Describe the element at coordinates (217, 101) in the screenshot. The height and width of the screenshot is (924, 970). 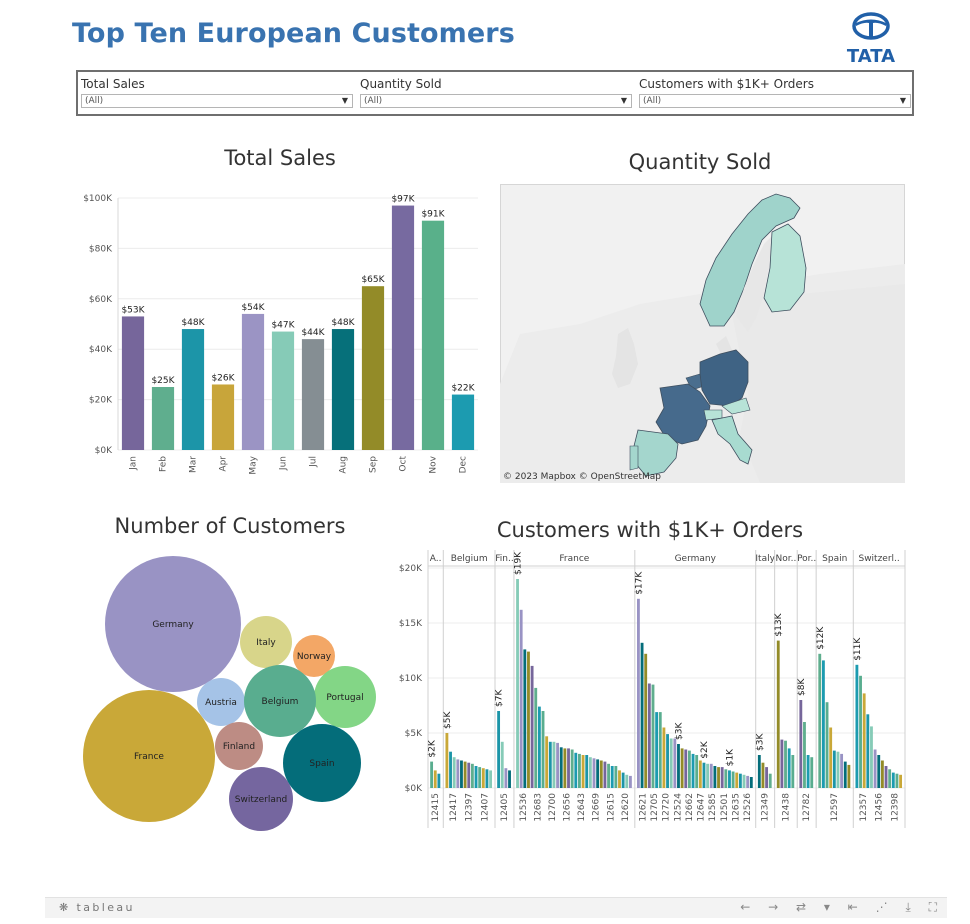
I see `filter-total-sales-dropdown: (All) ▼` at that location.